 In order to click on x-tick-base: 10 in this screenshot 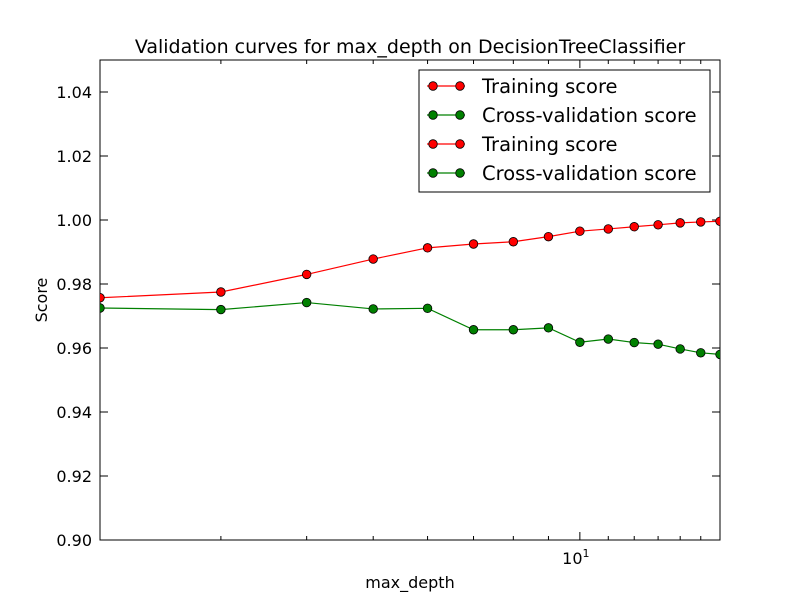, I will do `click(572, 558)`.